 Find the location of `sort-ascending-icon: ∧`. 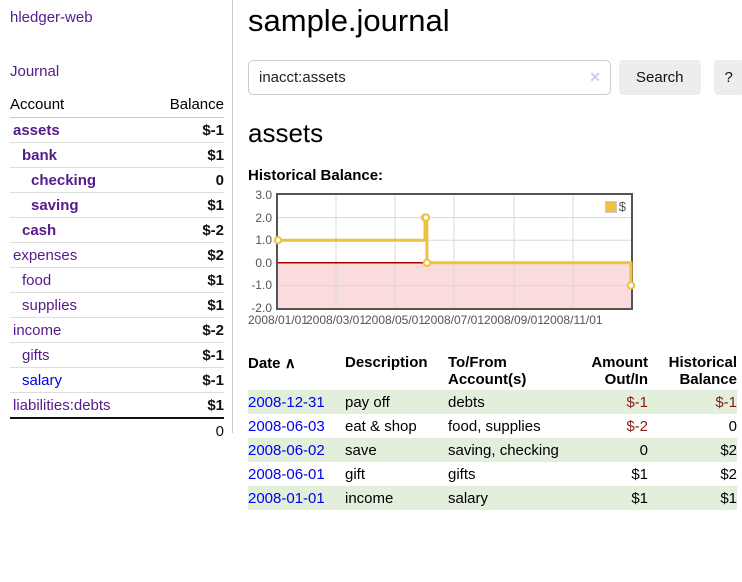

sort-ascending-icon: ∧ is located at coordinates (290, 363).